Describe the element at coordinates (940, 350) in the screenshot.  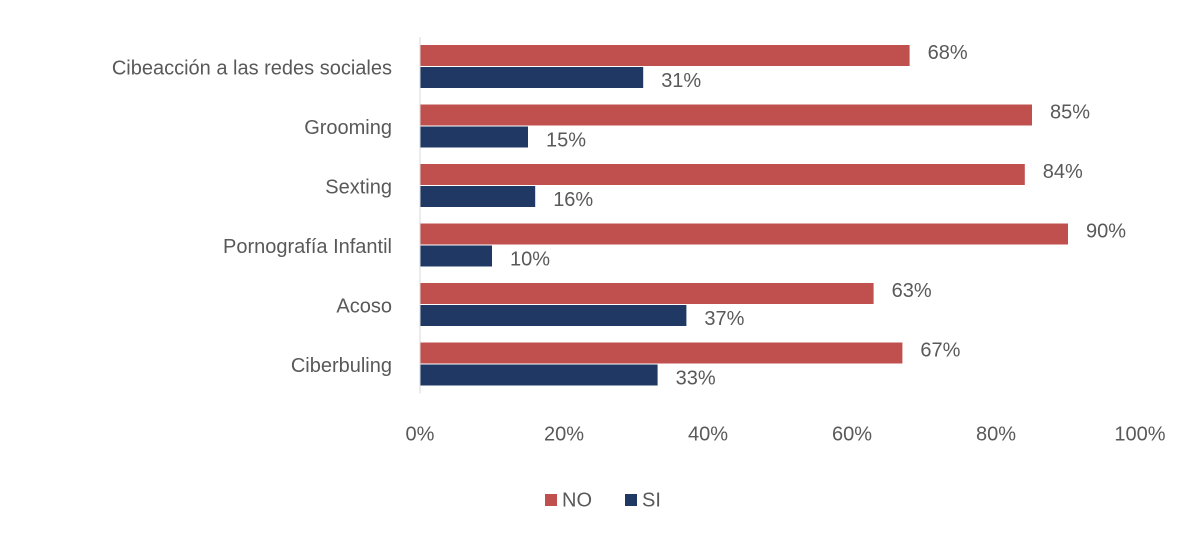
I see `data-label-no: 67%` at that location.